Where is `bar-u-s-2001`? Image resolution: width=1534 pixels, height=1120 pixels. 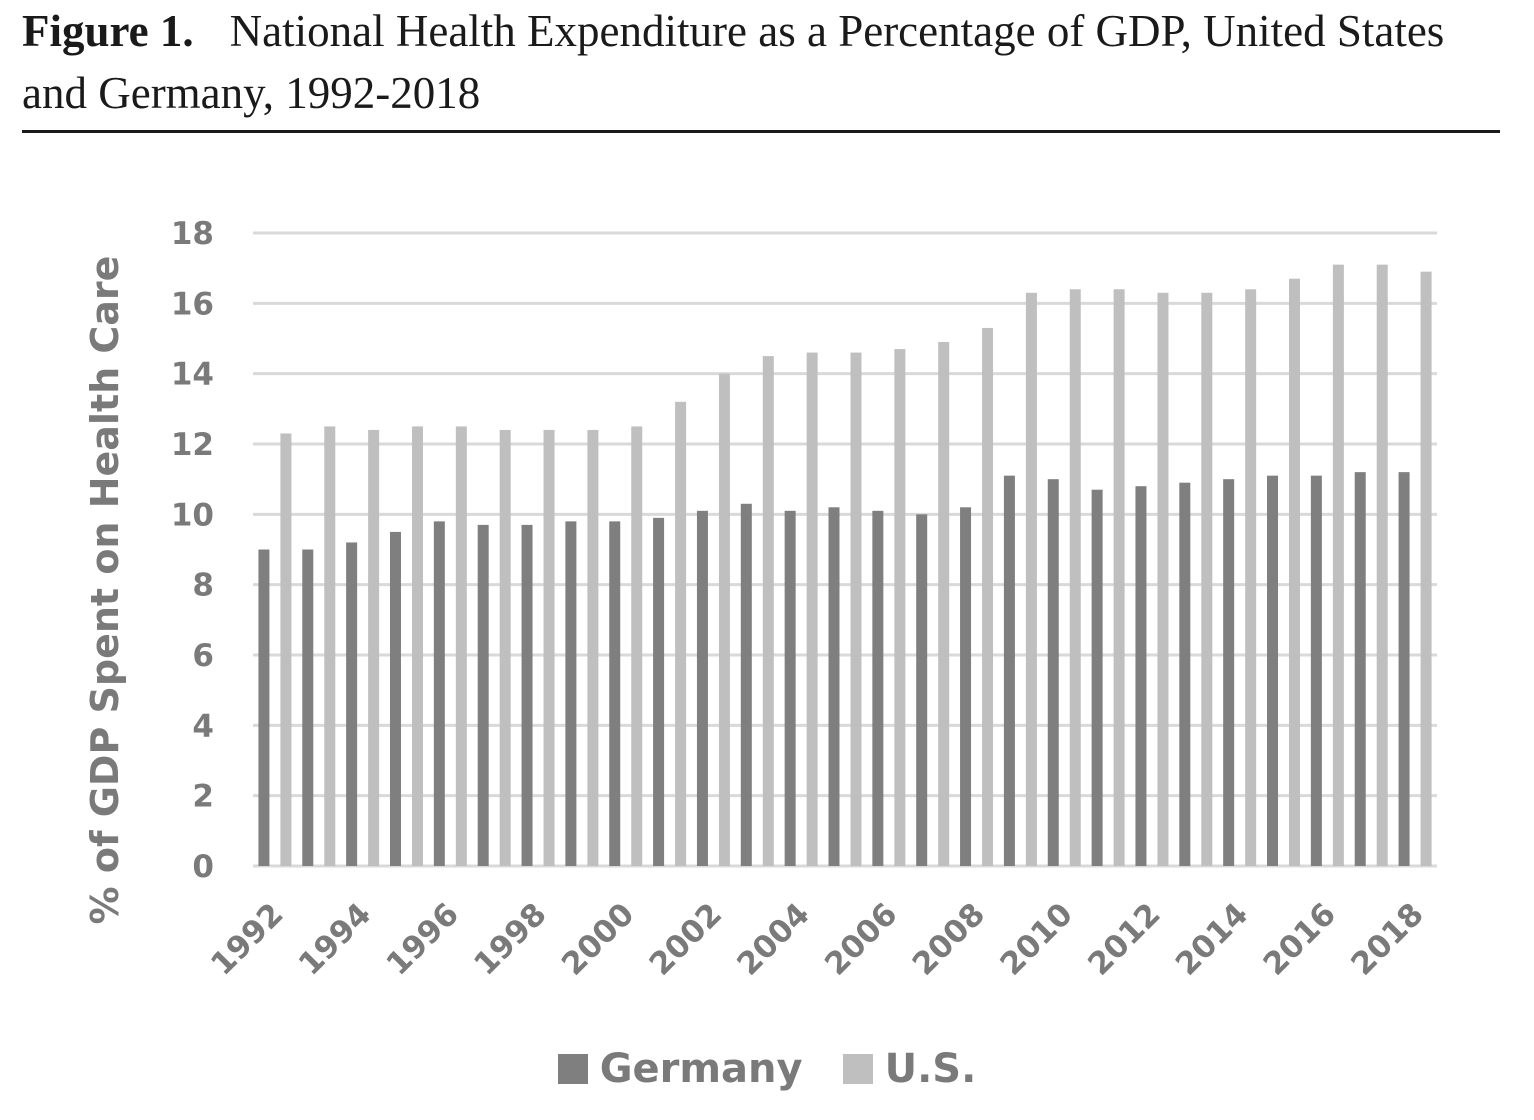
bar-u-s-2001 is located at coordinates (681, 633).